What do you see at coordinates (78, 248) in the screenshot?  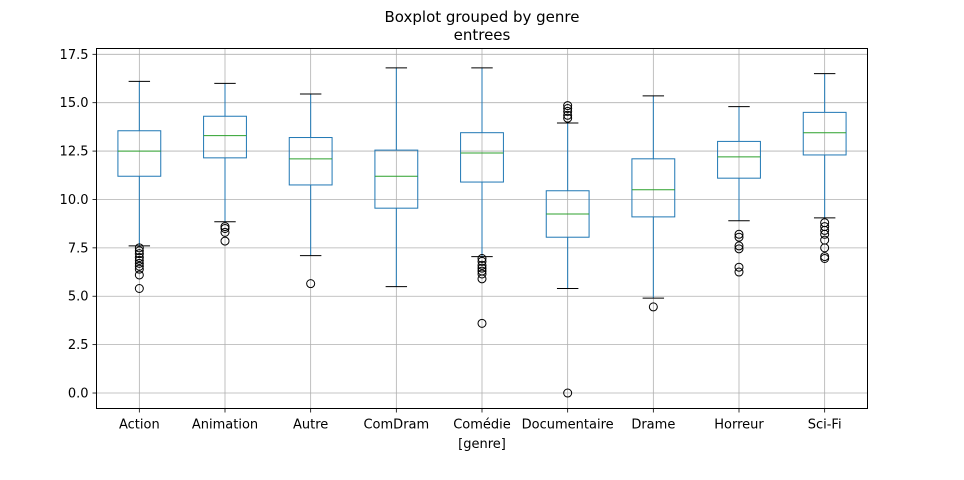 I see `y-tick-label: 7.5` at bounding box center [78, 248].